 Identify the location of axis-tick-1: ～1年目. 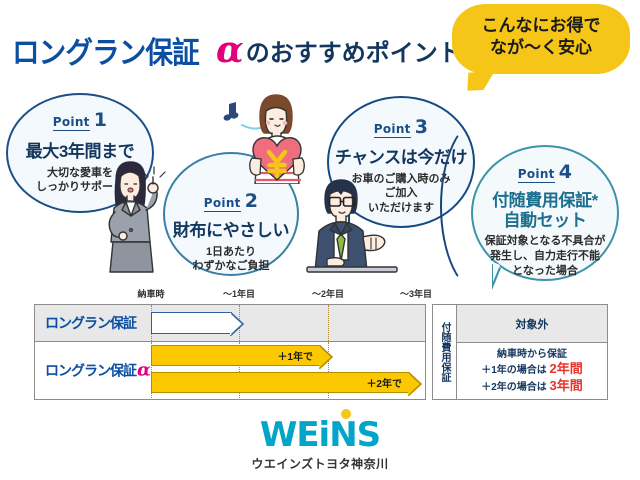
(239, 294).